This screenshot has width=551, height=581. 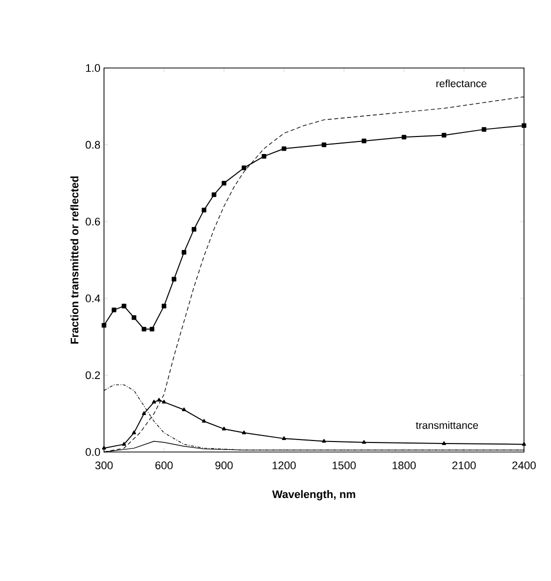 What do you see at coordinates (93, 144) in the screenshot?
I see `y-tick-label: 0.8` at bounding box center [93, 144].